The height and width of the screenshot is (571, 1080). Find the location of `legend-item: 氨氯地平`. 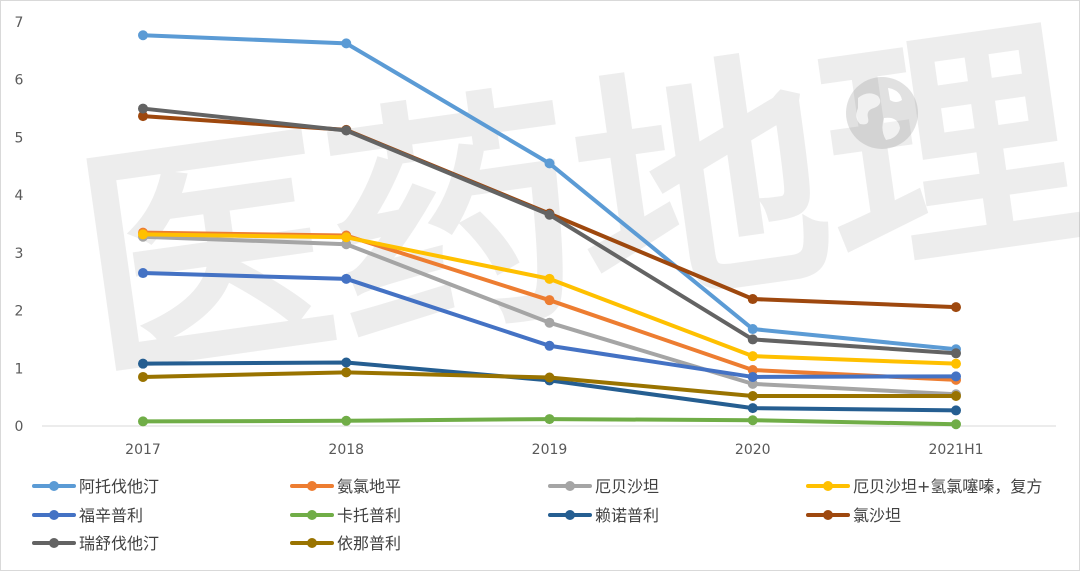

legend-item: 氨氯地平 is located at coordinates (345, 486).